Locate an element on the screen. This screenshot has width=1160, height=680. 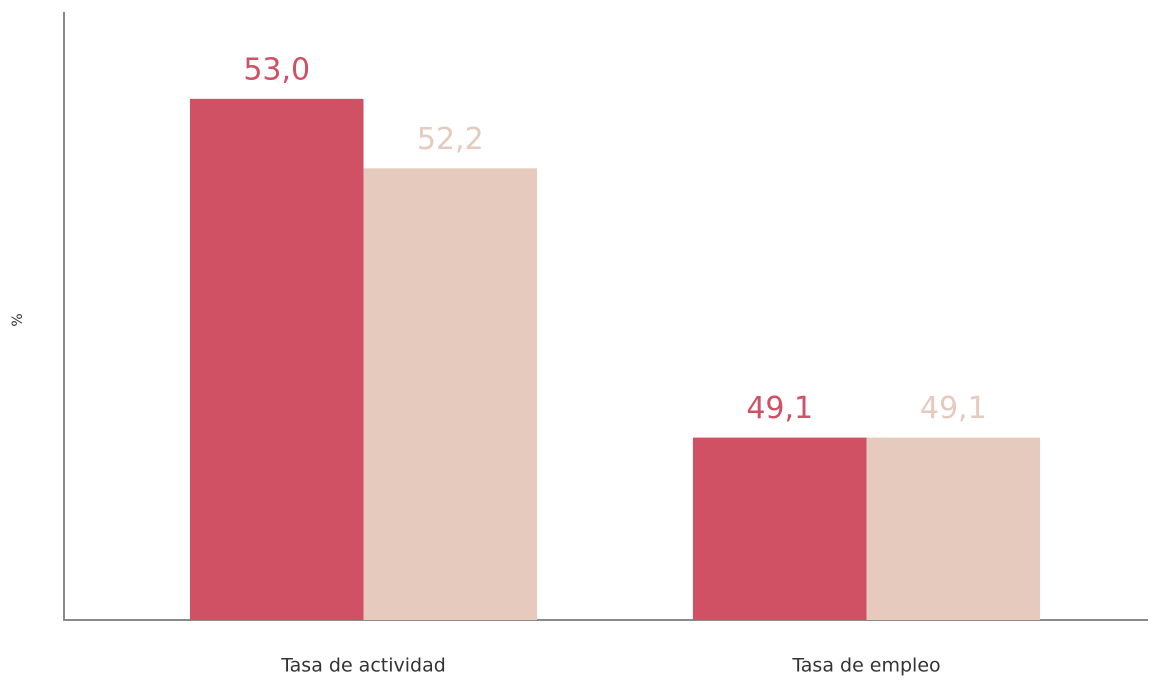
value-label: 52,2 is located at coordinates (450, 139).